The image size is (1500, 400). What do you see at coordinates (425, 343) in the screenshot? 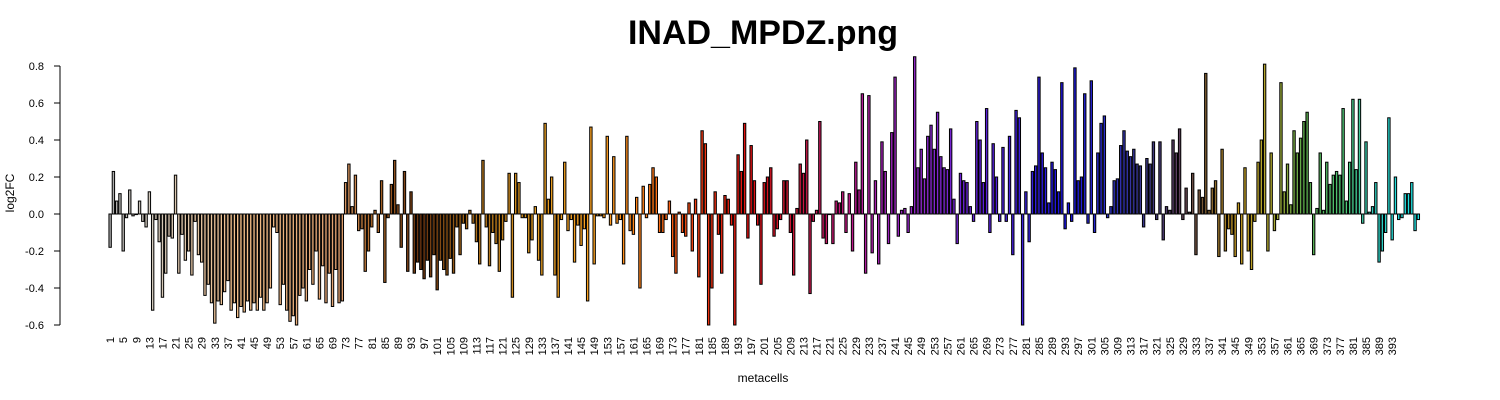
I see `x-tick-label: 97` at bounding box center [425, 343].